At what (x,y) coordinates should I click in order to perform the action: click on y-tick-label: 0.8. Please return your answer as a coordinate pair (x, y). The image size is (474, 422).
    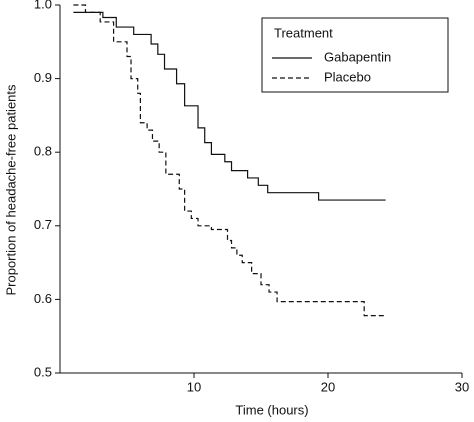
    Looking at the image, I should click on (43, 151).